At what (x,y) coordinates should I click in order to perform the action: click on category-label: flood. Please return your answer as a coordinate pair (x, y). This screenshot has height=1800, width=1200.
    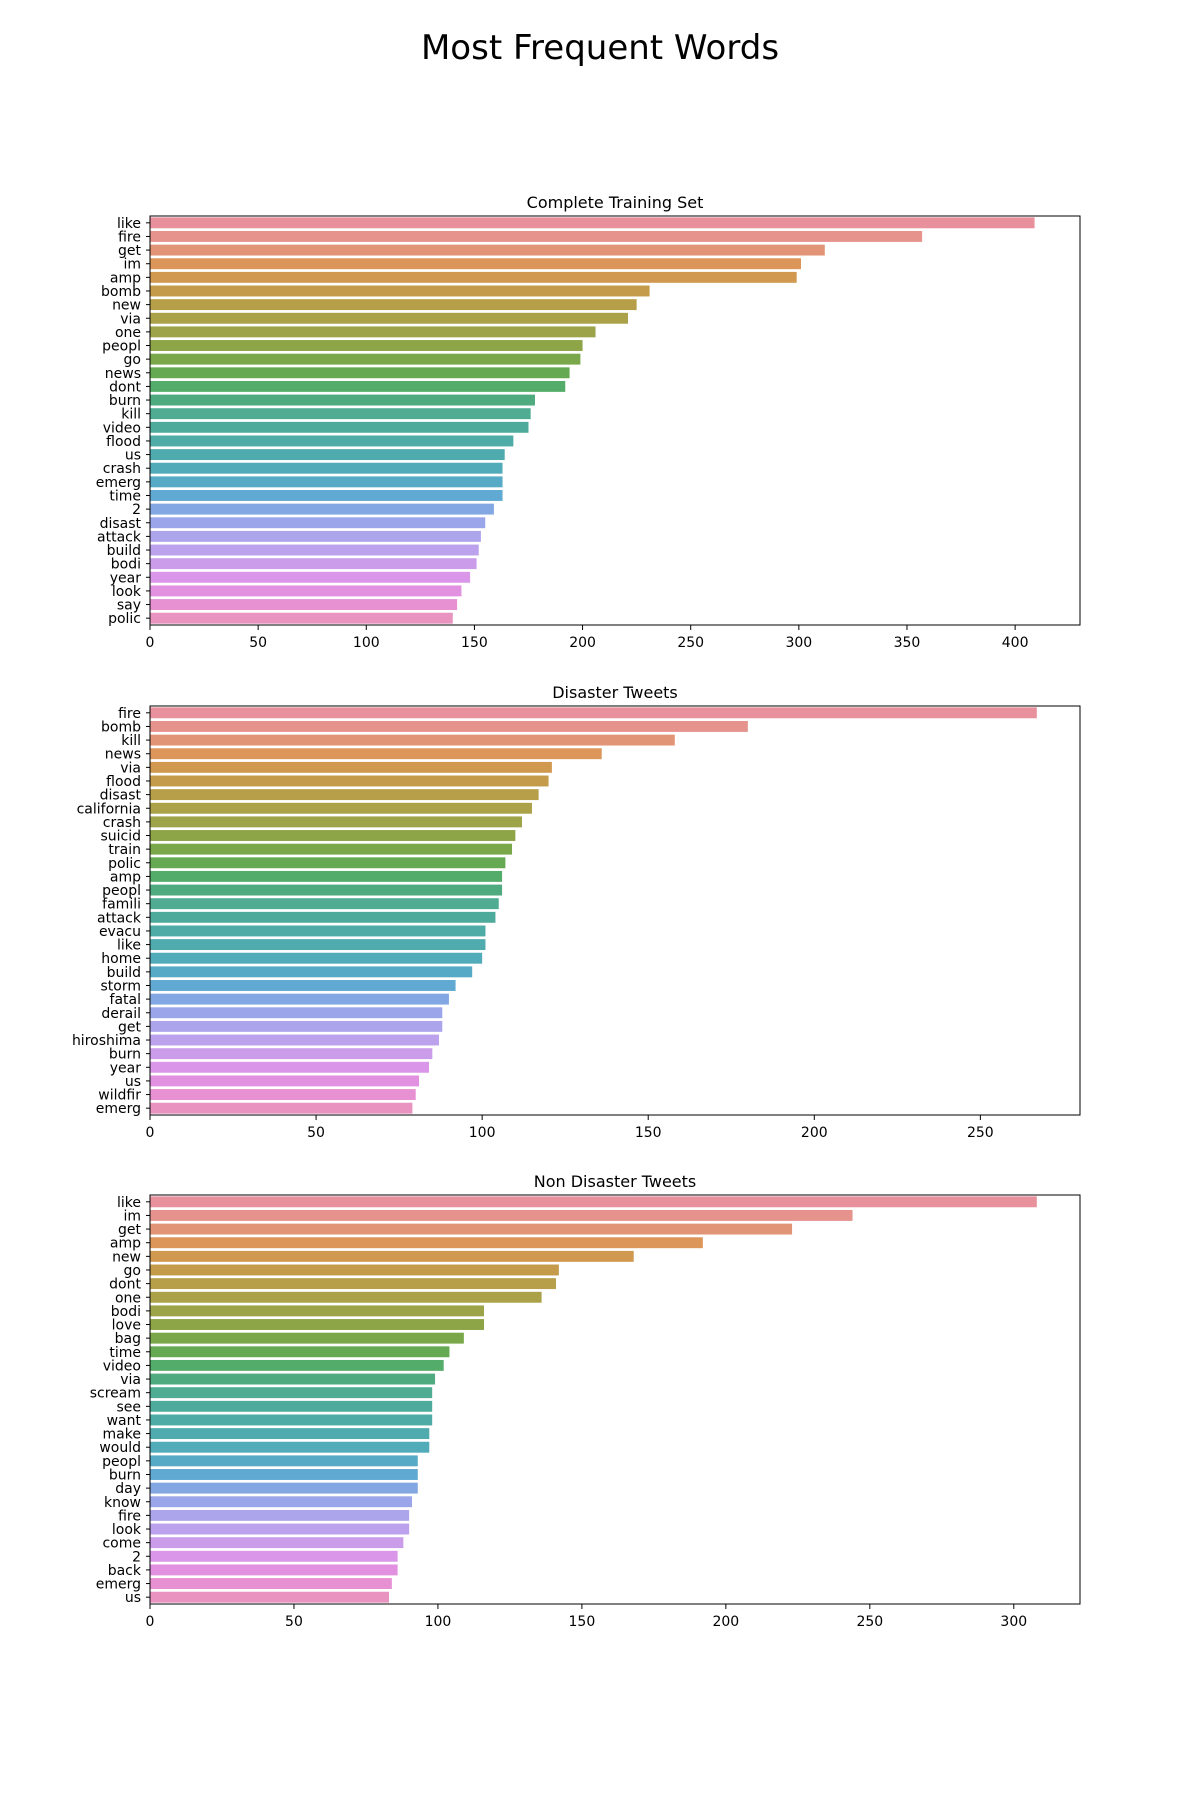
    Looking at the image, I should click on (123, 782).